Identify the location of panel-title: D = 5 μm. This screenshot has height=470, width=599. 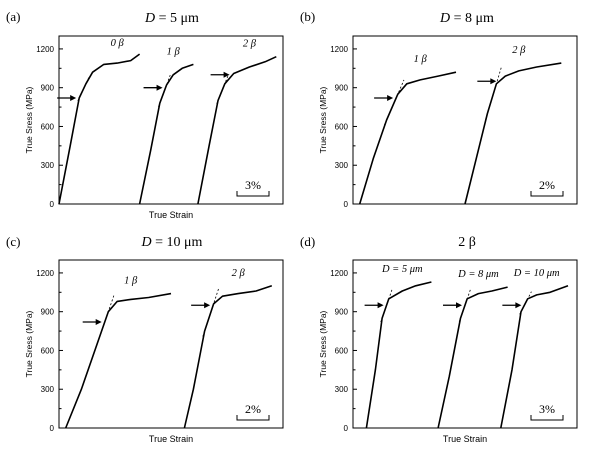
(171, 18).